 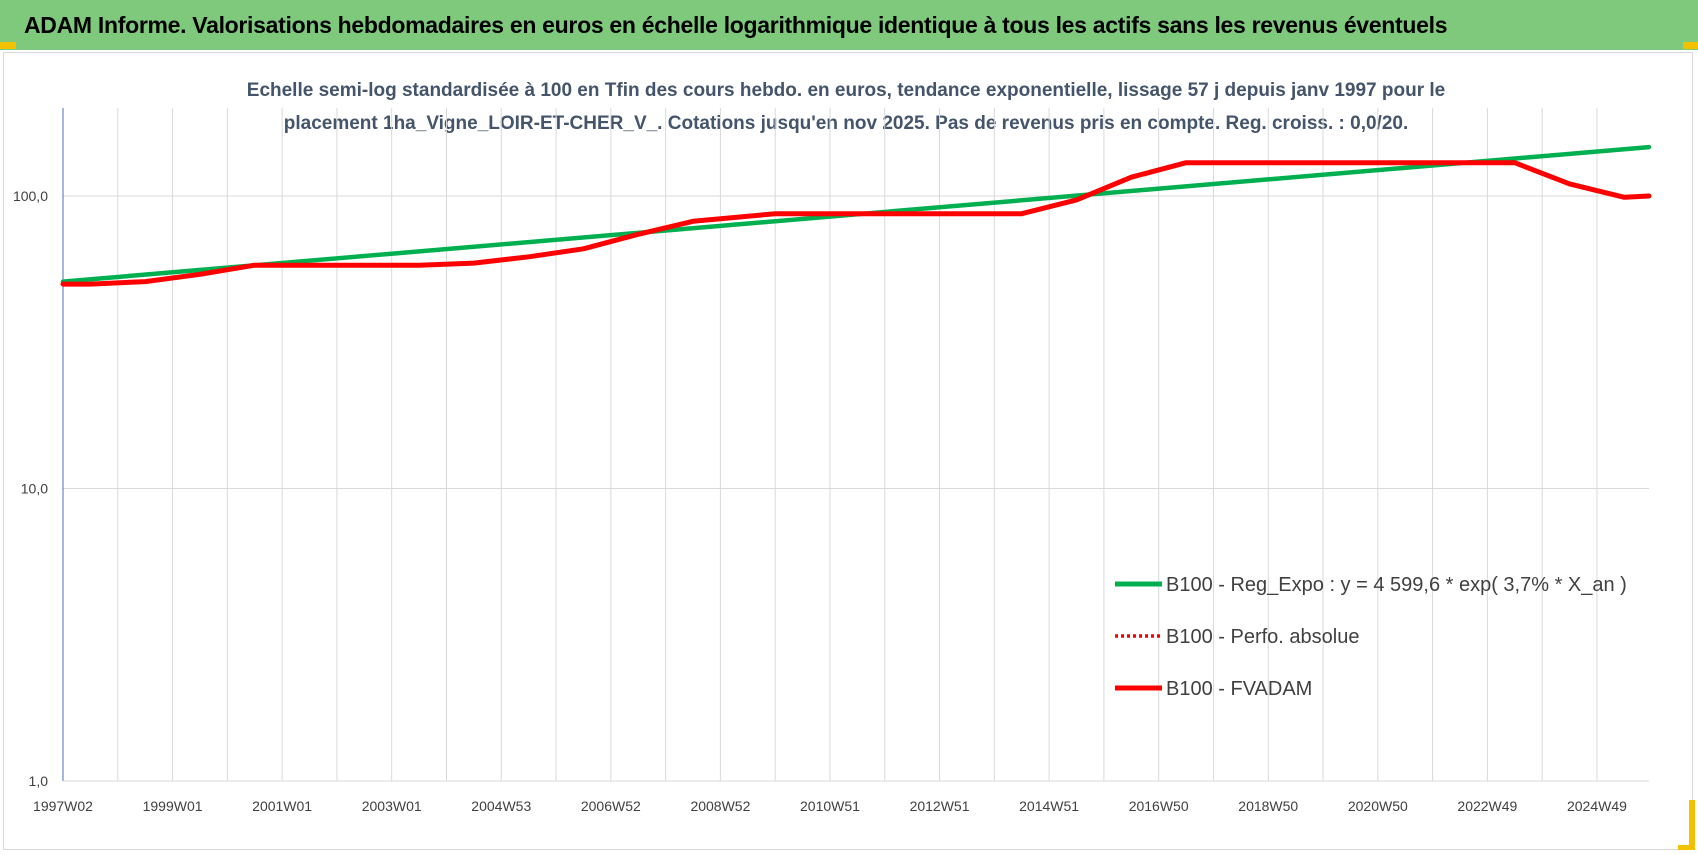 What do you see at coordinates (720, 806) in the screenshot?
I see `x-tick-label: 2008W52` at bounding box center [720, 806].